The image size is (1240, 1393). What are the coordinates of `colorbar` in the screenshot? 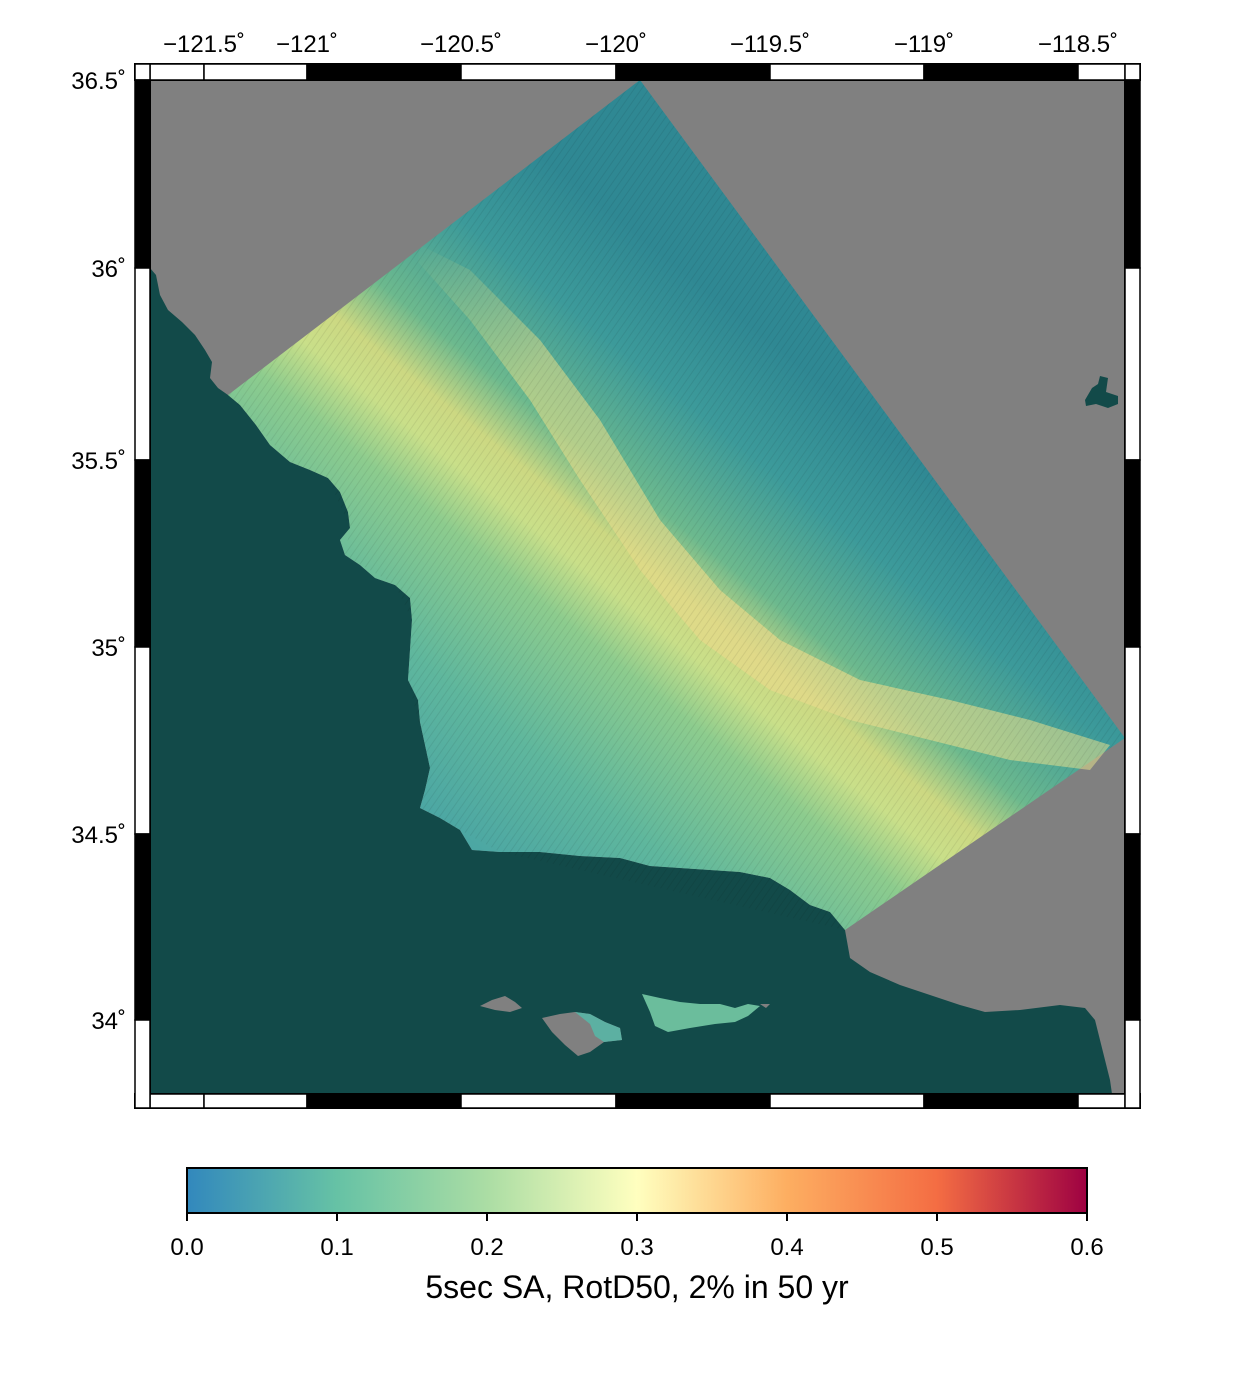 It's located at (637, 1190).